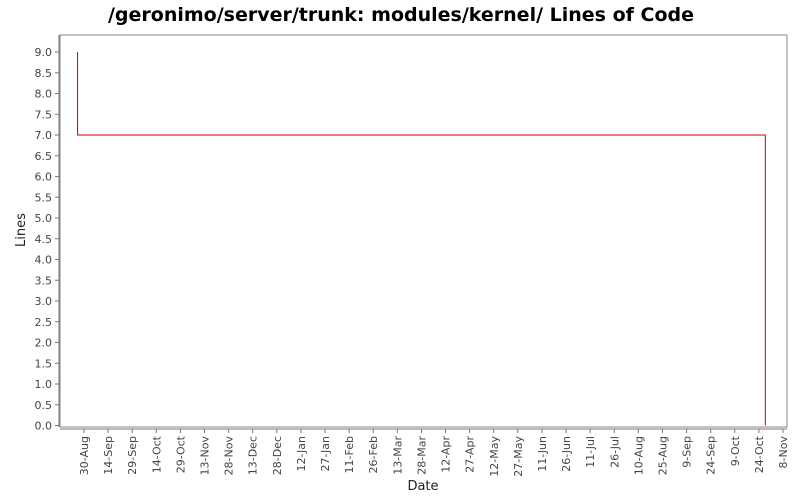 The height and width of the screenshot is (500, 800). Describe the element at coordinates (44, 218) in the screenshot. I see `y-tick-label: 5.0` at that location.